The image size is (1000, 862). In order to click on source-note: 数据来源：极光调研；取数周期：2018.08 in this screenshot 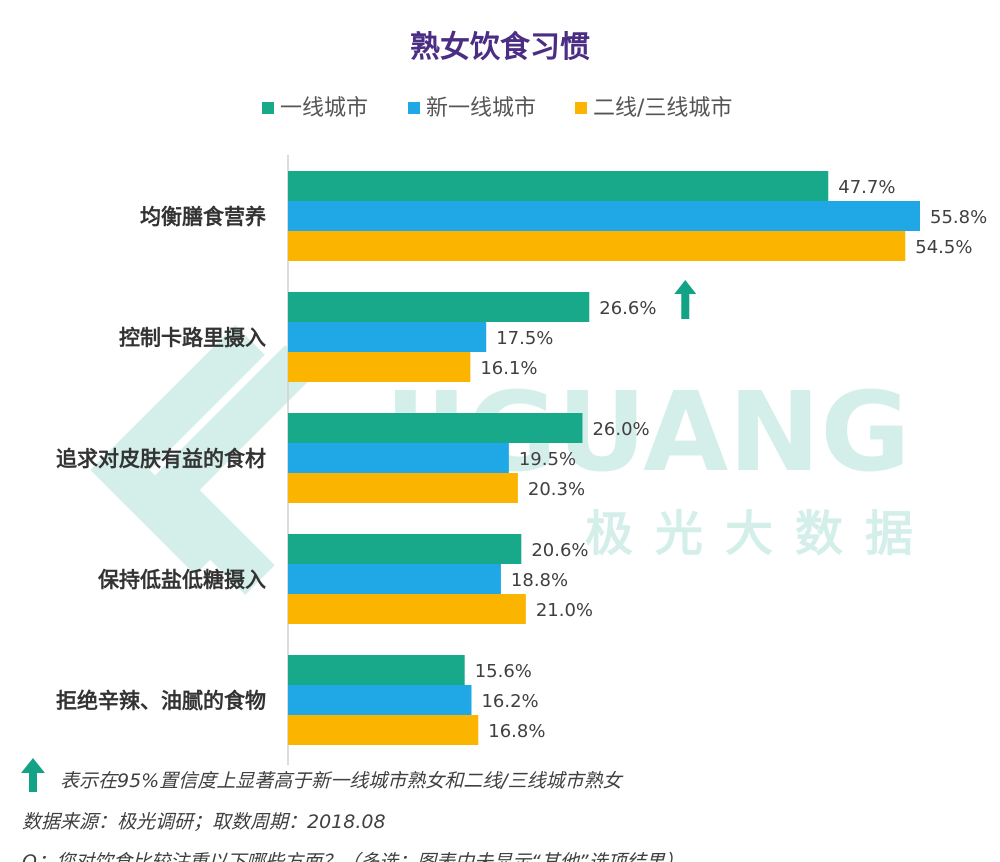, I will do `click(204, 822)`.